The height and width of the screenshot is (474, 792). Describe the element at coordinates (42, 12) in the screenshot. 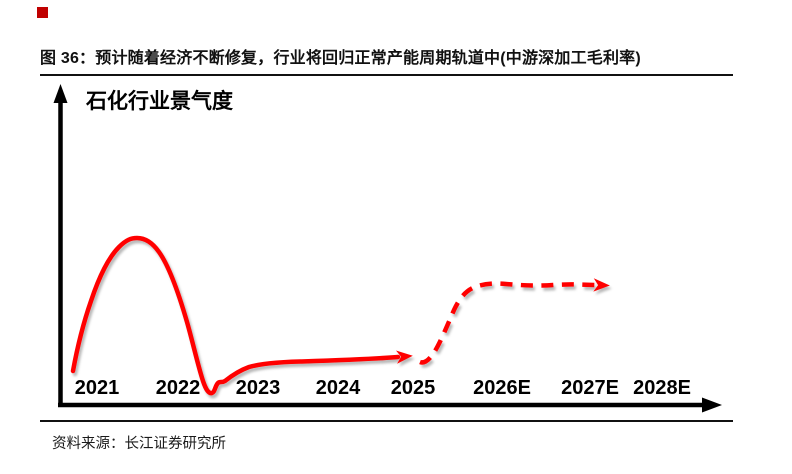

I see `section-bullet-marker` at that location.